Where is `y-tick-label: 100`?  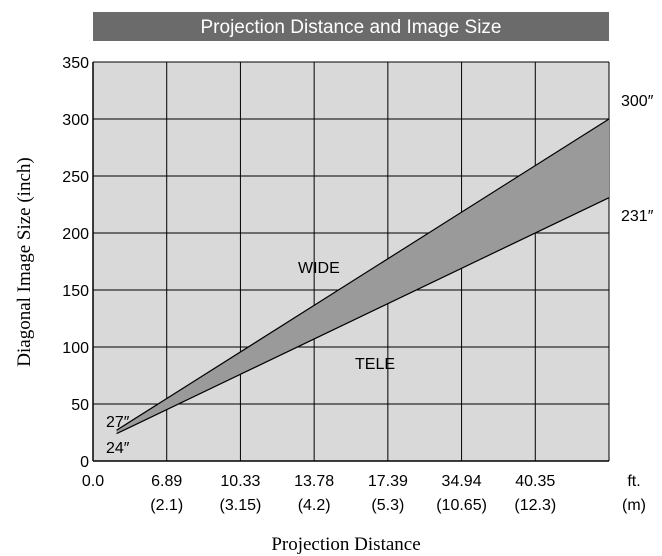
y-tick-label: 100 is located at coordinates (75, 348).